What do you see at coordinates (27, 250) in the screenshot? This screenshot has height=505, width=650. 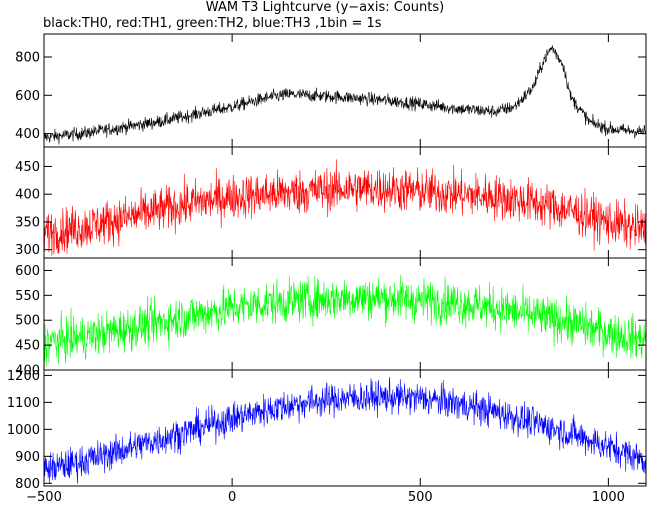 I see `y-tick-label: 300` at bounding box center [27, 250].